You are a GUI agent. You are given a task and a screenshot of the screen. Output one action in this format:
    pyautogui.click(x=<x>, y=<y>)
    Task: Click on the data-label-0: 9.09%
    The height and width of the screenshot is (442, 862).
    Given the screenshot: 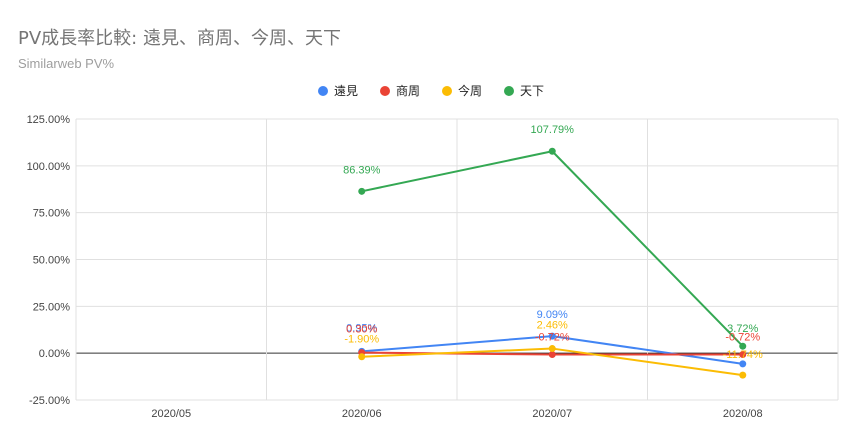 What is the action you would take?
    pyautogui.click(x=552, y=315)
    